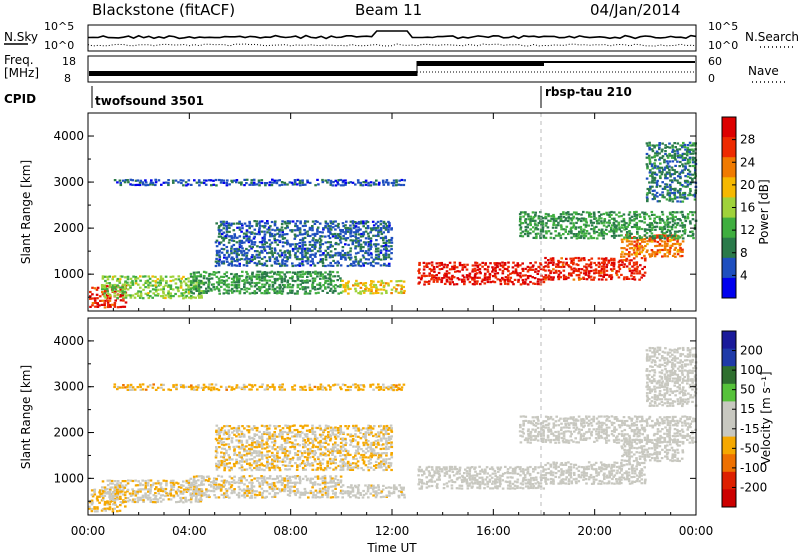 The image size is (800, 554). I want to click on plot-title: Blackstone (fitACF), so click(163, 10).